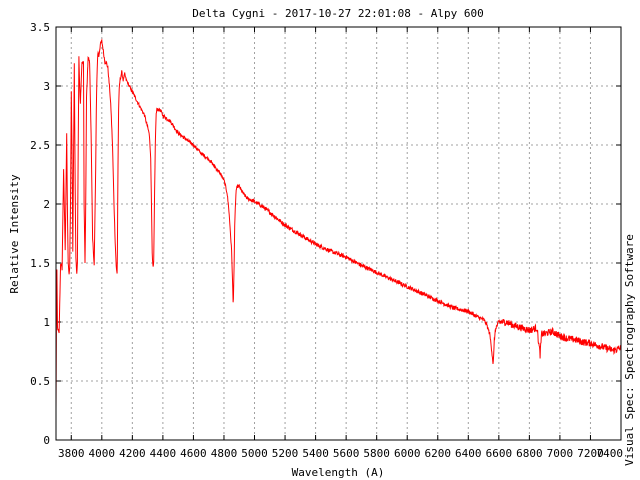  Describe the element at coordinates (40, 145) in the screenshot. I see `y-tick-label: 2.5` at that location.